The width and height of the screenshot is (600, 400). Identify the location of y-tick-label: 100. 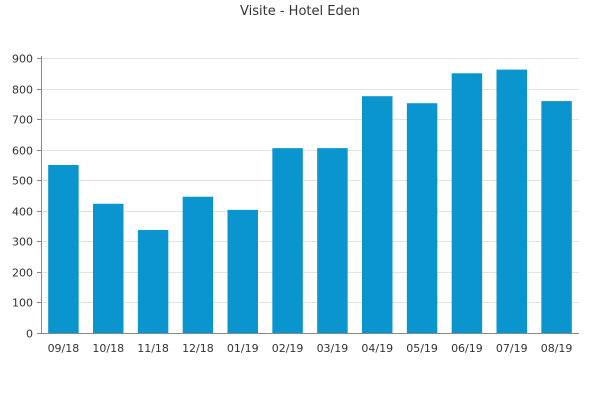
(22, 303).